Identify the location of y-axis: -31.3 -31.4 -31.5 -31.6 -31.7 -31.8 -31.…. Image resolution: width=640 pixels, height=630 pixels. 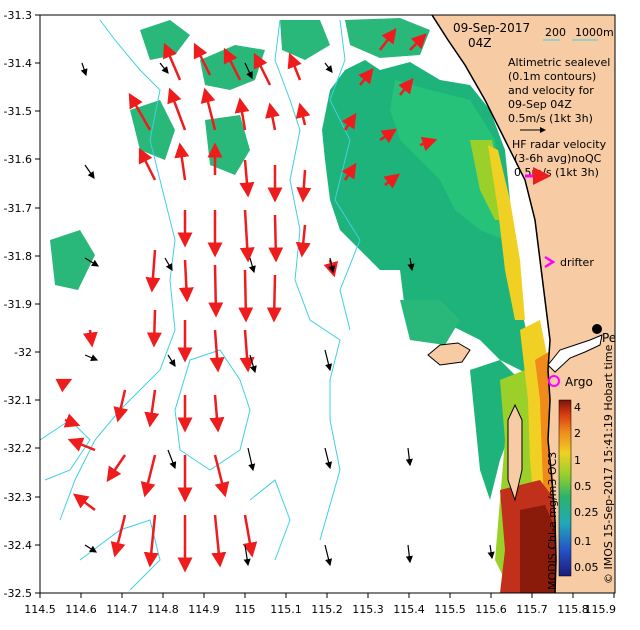
(22, 304).